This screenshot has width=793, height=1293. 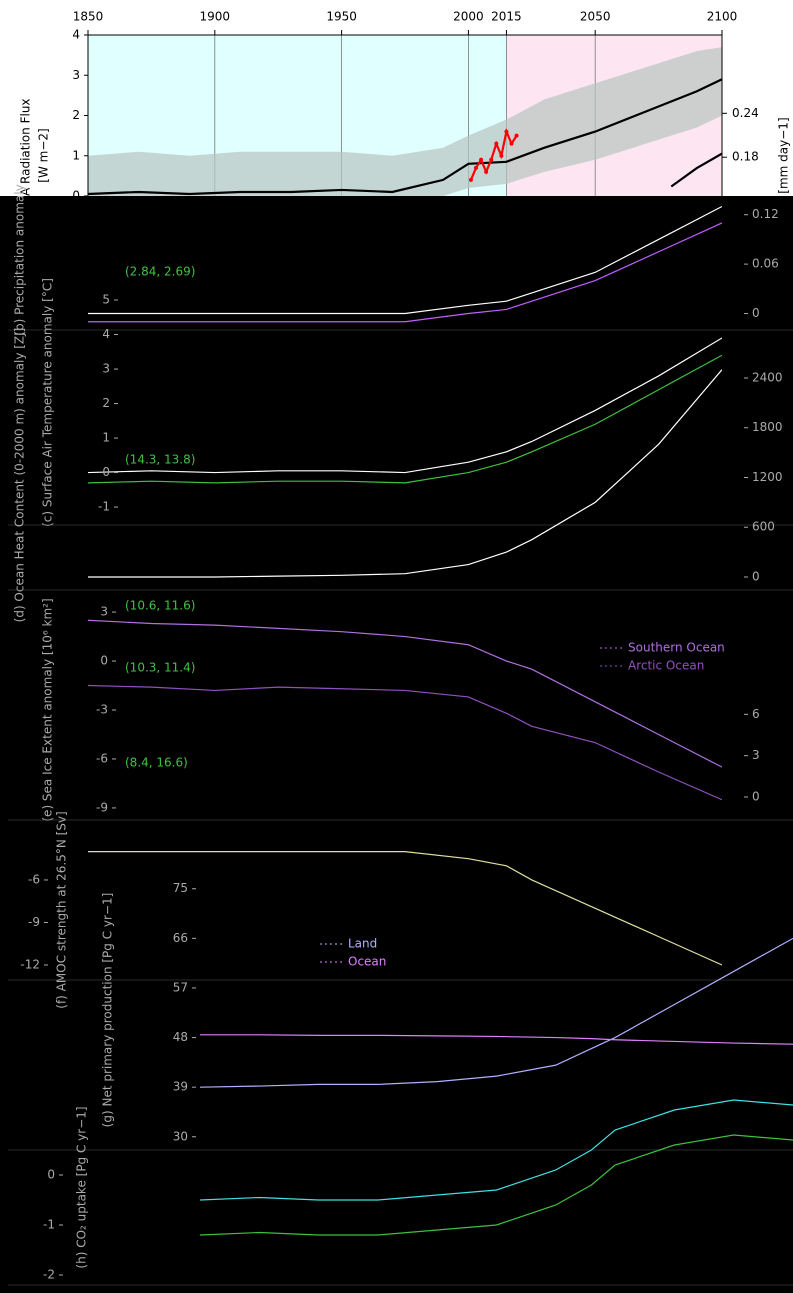 I want to click on y-tick-label: 0.06, so click(x=765, y=264).